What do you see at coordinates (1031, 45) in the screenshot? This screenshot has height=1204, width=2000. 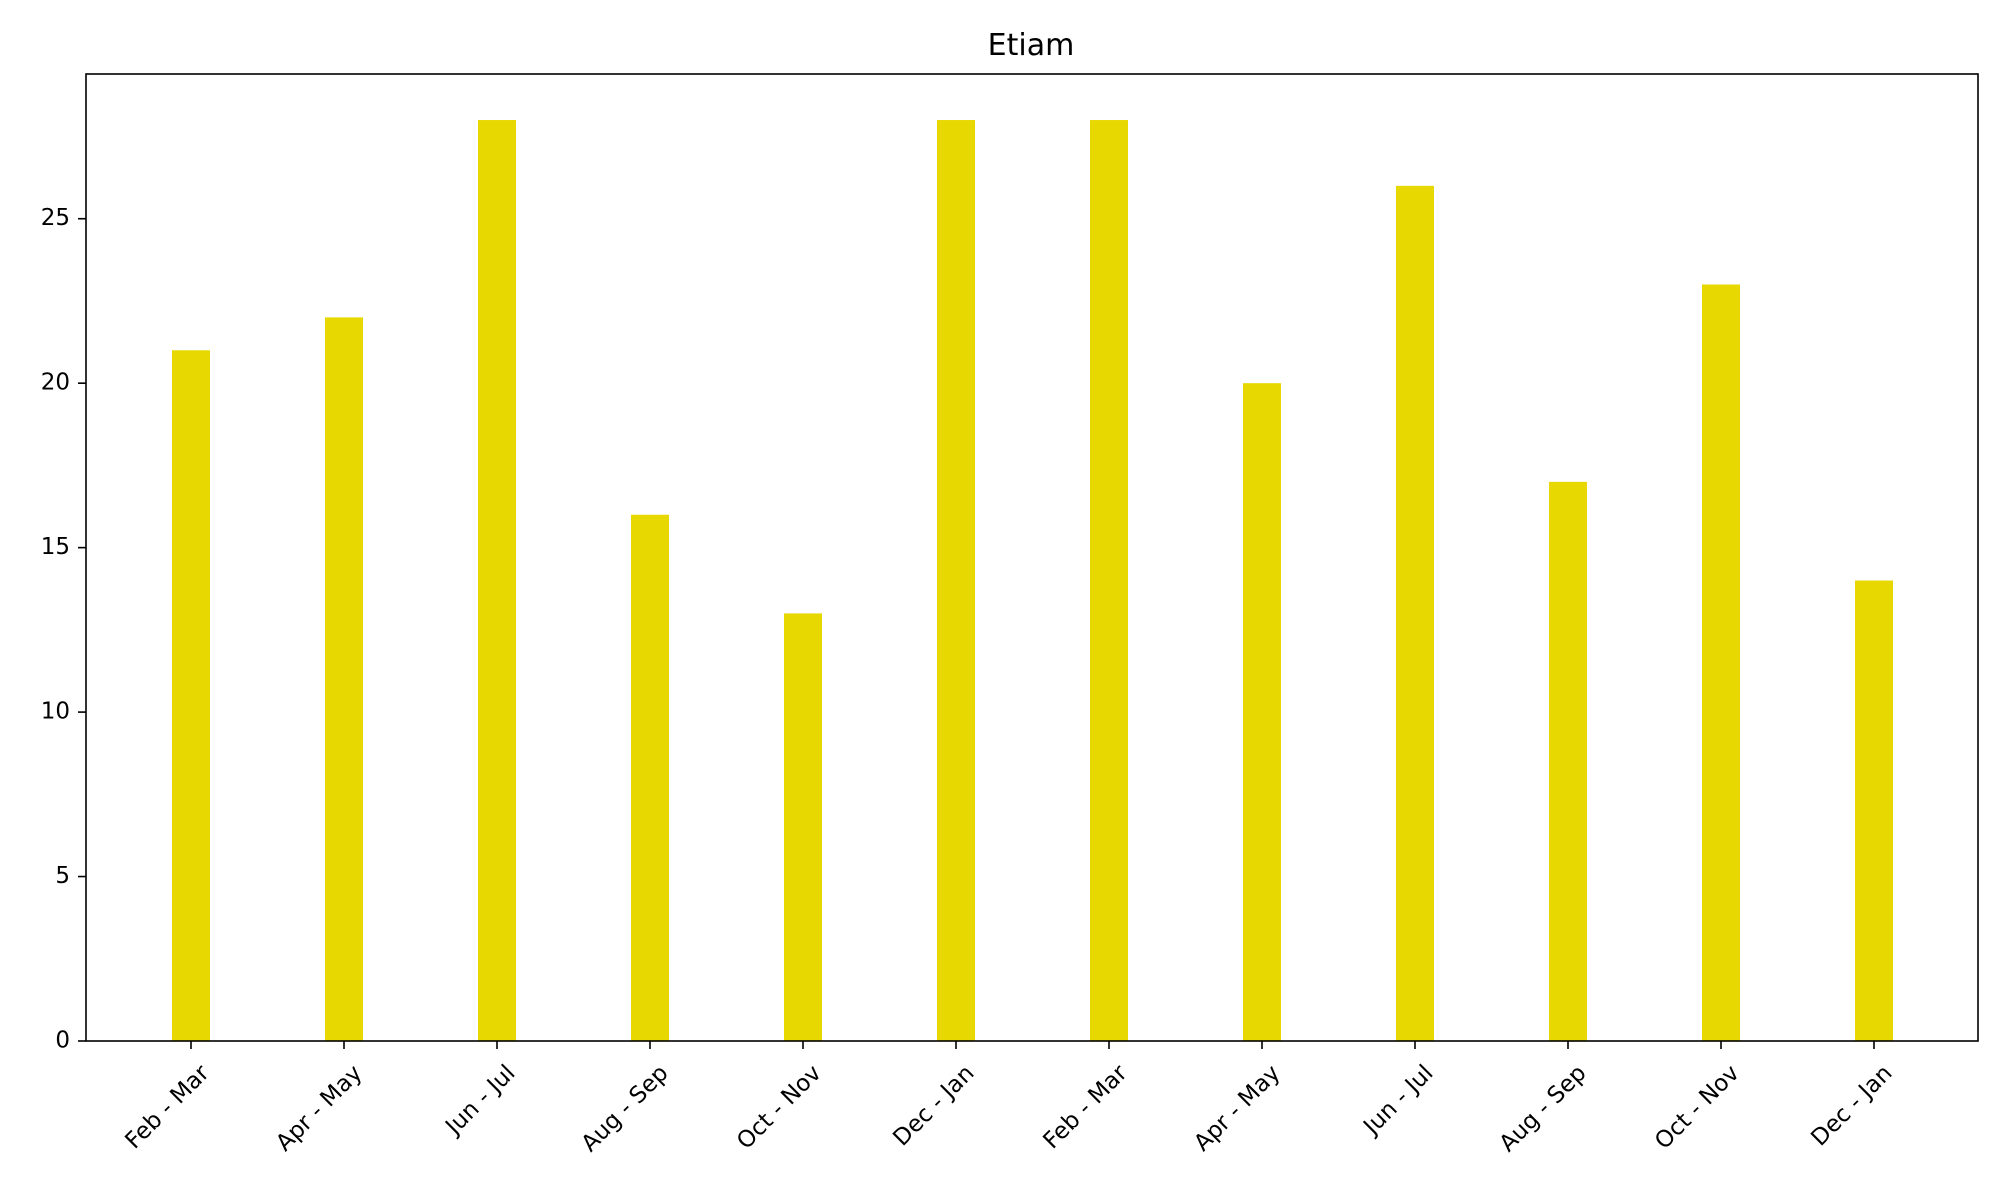 I see `chart-title: Etiam` at bounding box center [1031, 45].